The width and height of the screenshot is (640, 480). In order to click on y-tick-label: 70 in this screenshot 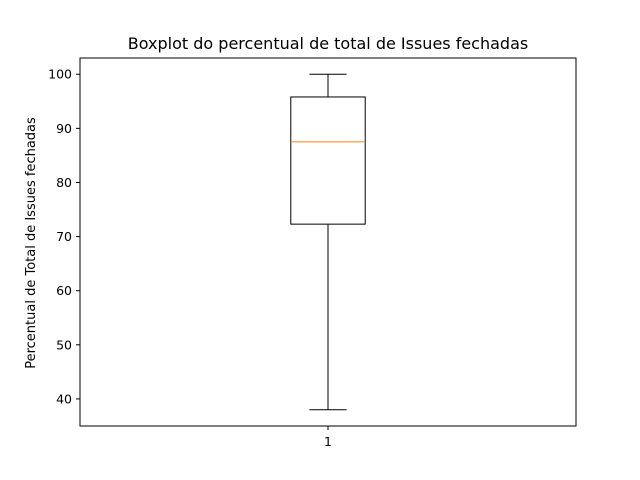, I will do `click(64, 236)`.